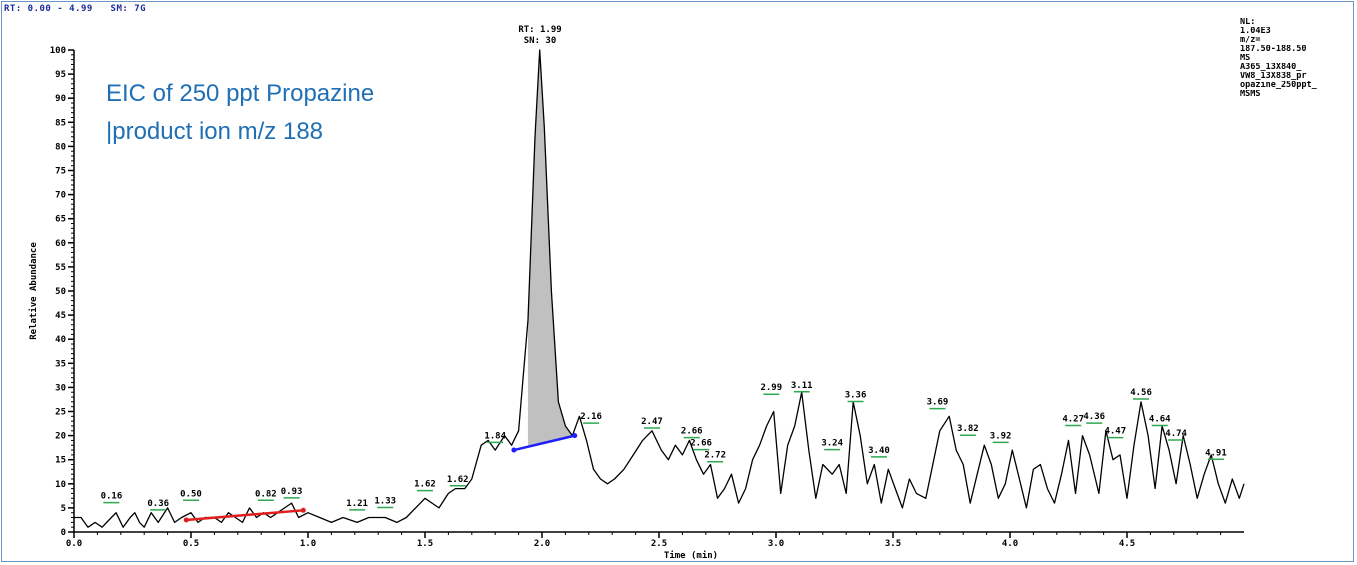  What do you see at coordinates (1248, 22) in the screenshot?
I see `info-line: NL:` at bounding box center [1248, 22].